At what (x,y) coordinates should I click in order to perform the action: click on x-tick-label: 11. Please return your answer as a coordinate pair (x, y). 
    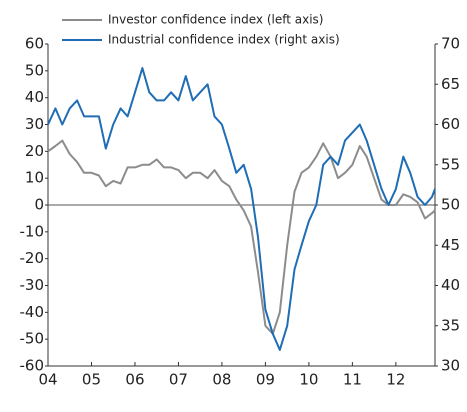
    Looking at the image, I should click on (352, 380).